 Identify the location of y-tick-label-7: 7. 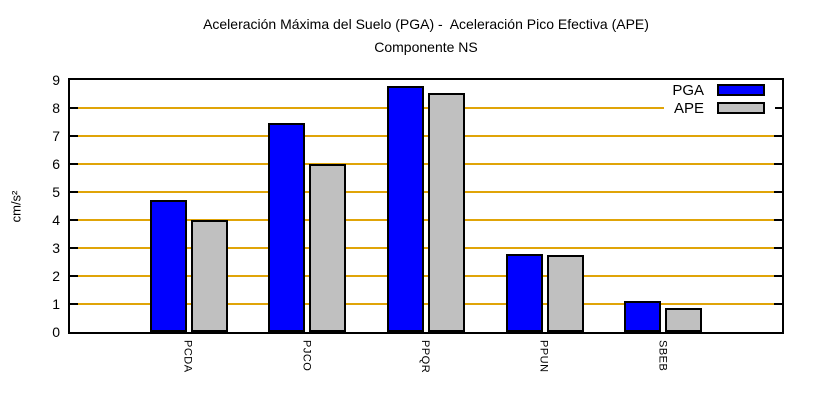
(56, 136).